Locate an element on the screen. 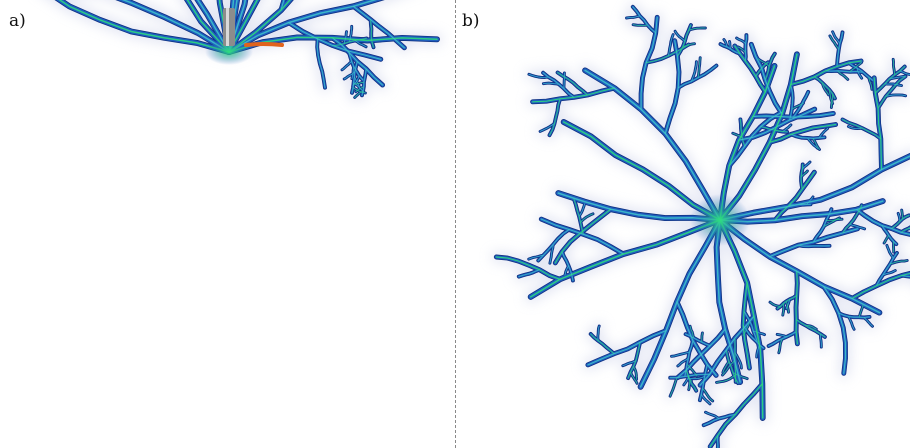  panel-b-label: b) is located at coordinates (471, 21).